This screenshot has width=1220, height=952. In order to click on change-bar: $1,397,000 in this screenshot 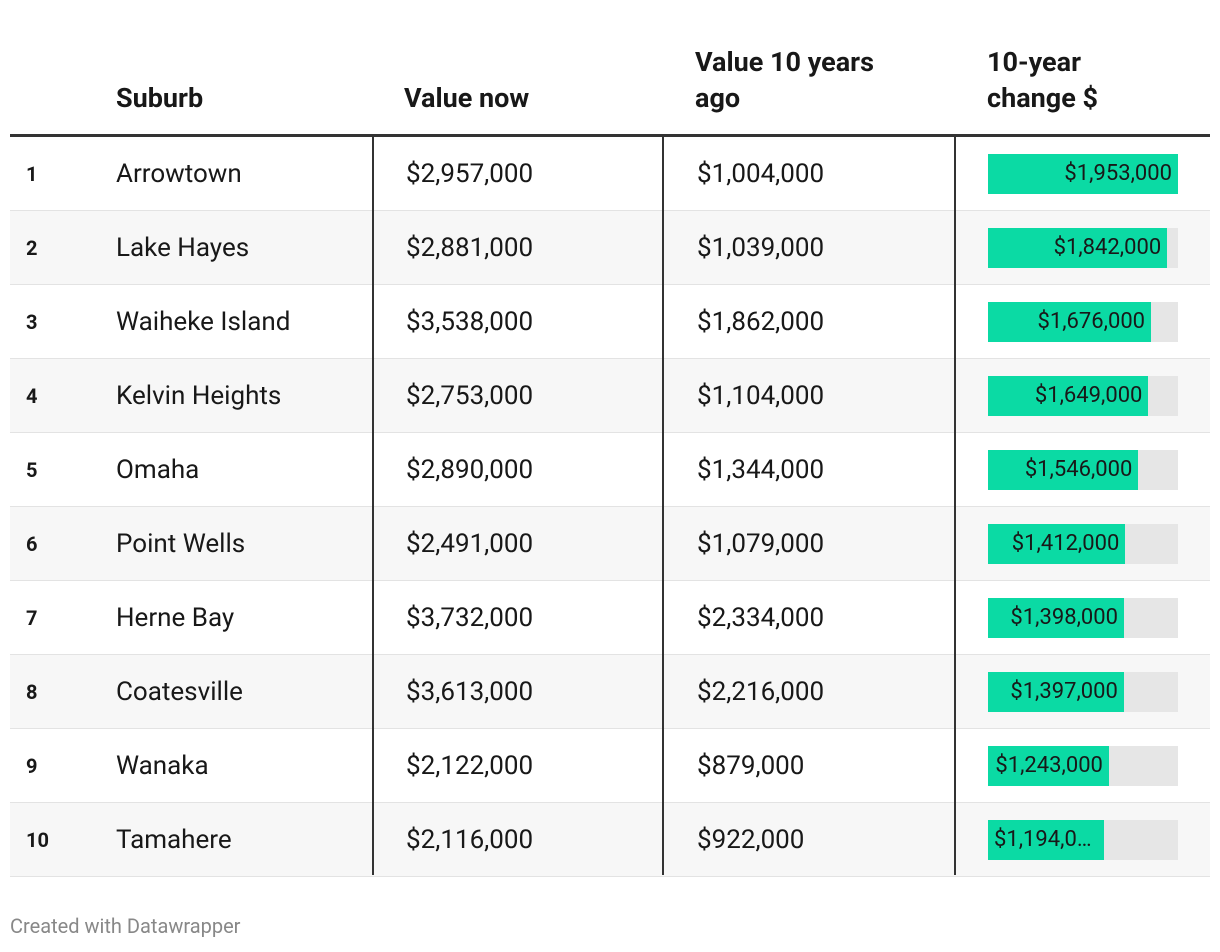, I will do `click(1056, 692)`.